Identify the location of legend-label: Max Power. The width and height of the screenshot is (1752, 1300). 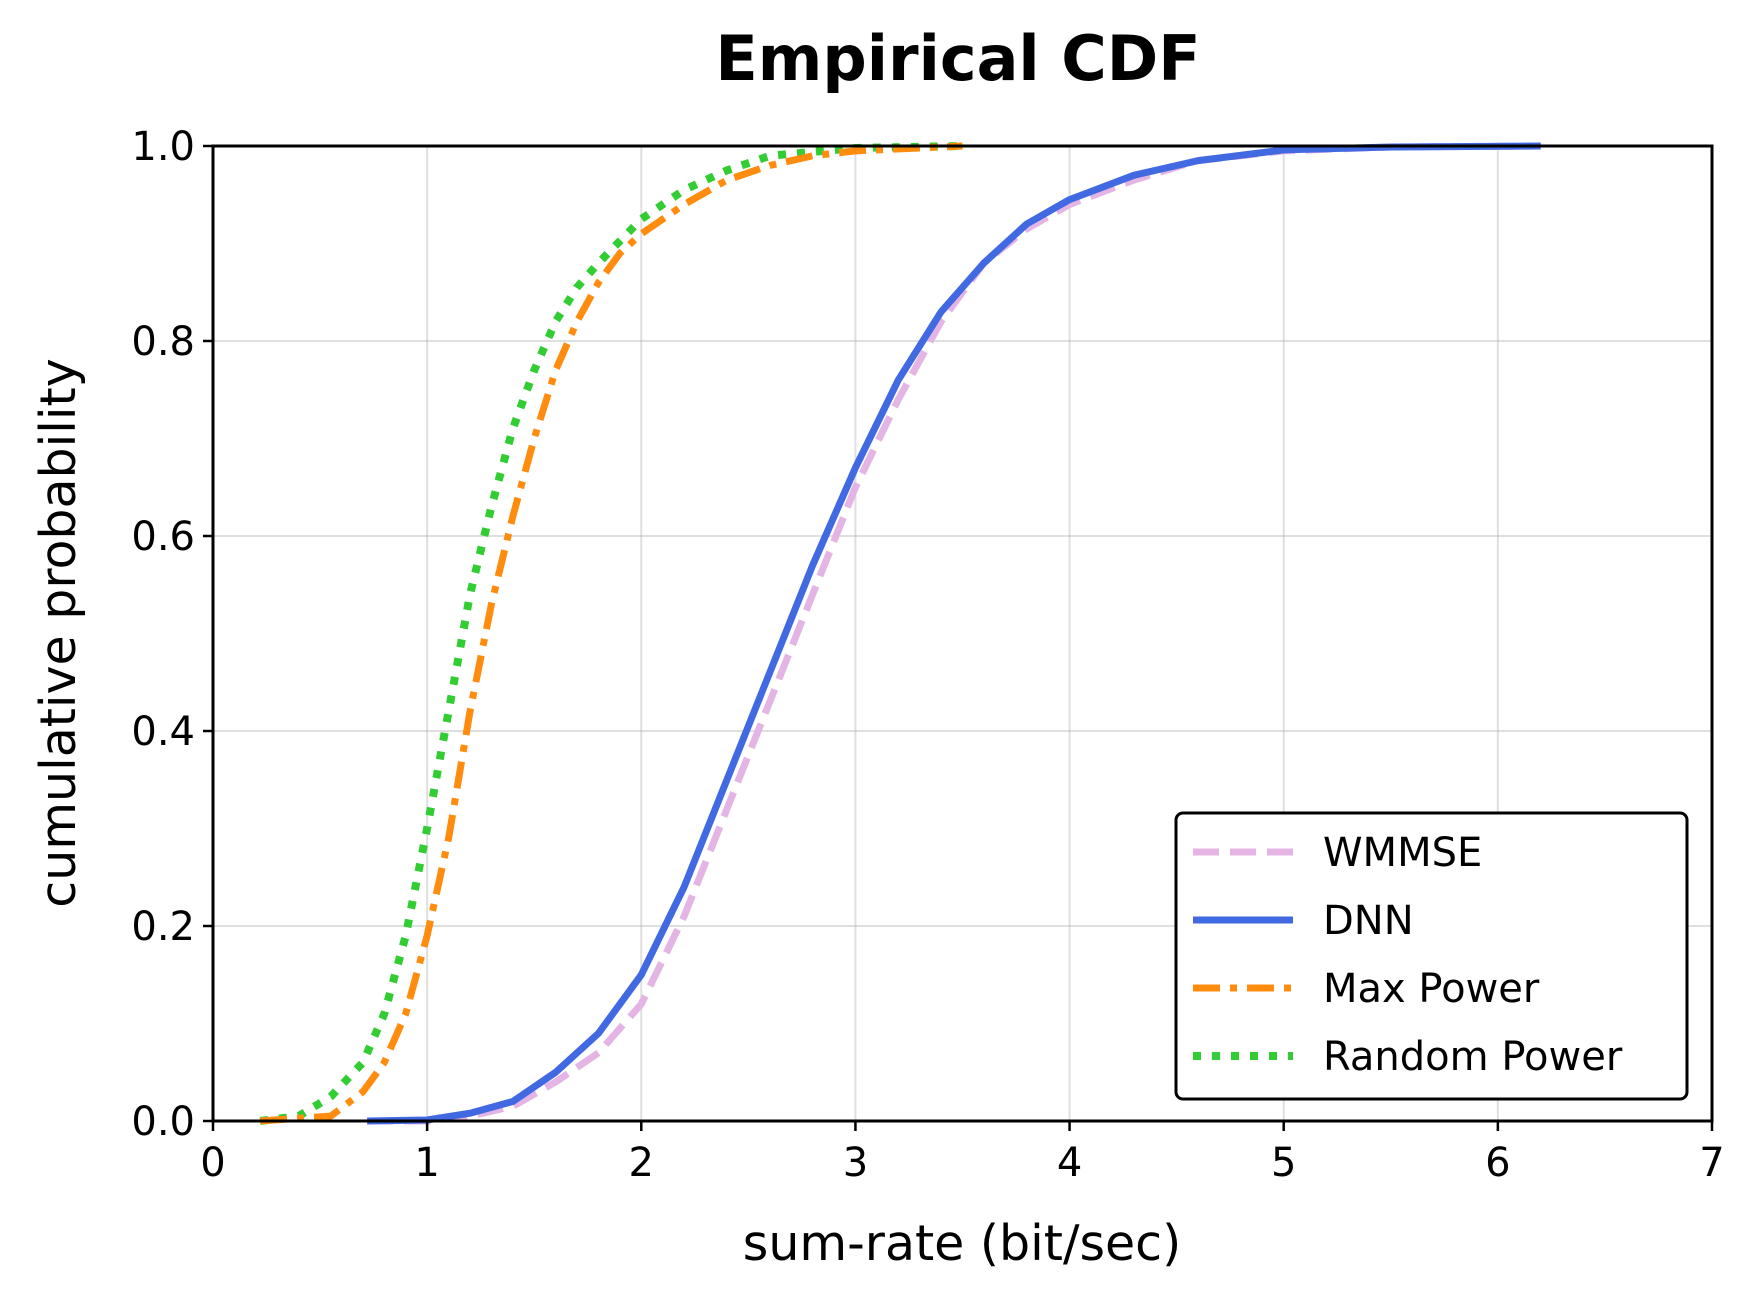
(1431, 989).